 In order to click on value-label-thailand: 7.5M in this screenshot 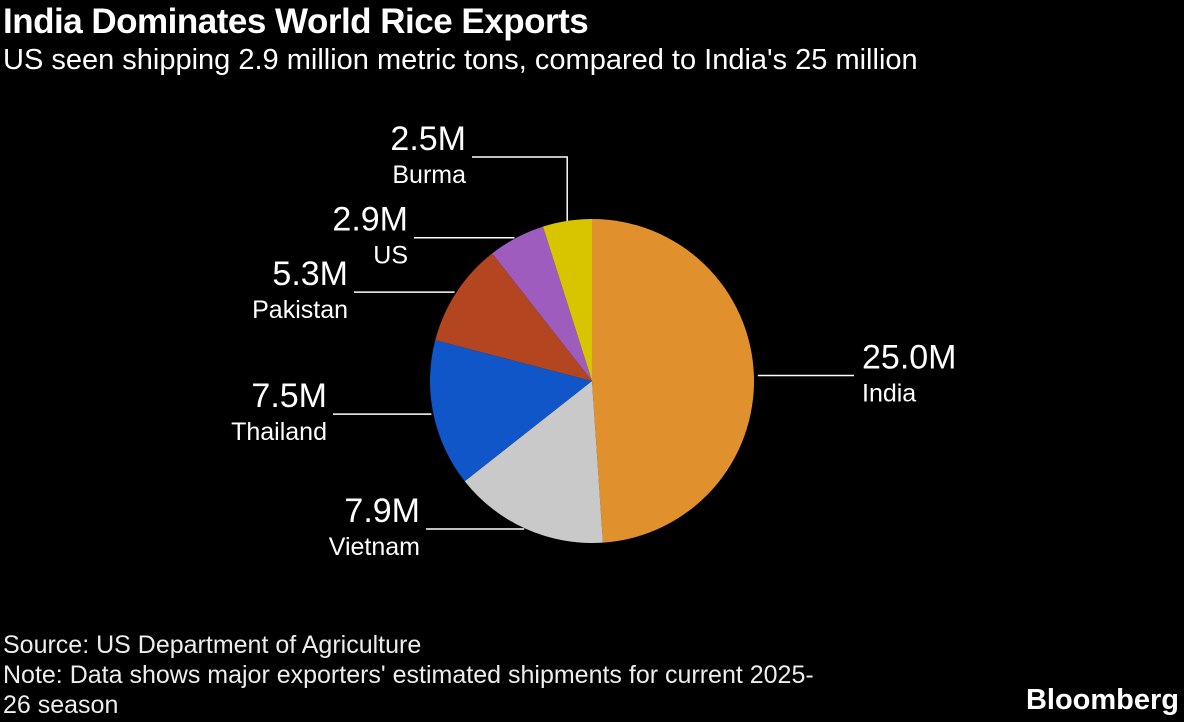, I will do `click(289, 396)`.